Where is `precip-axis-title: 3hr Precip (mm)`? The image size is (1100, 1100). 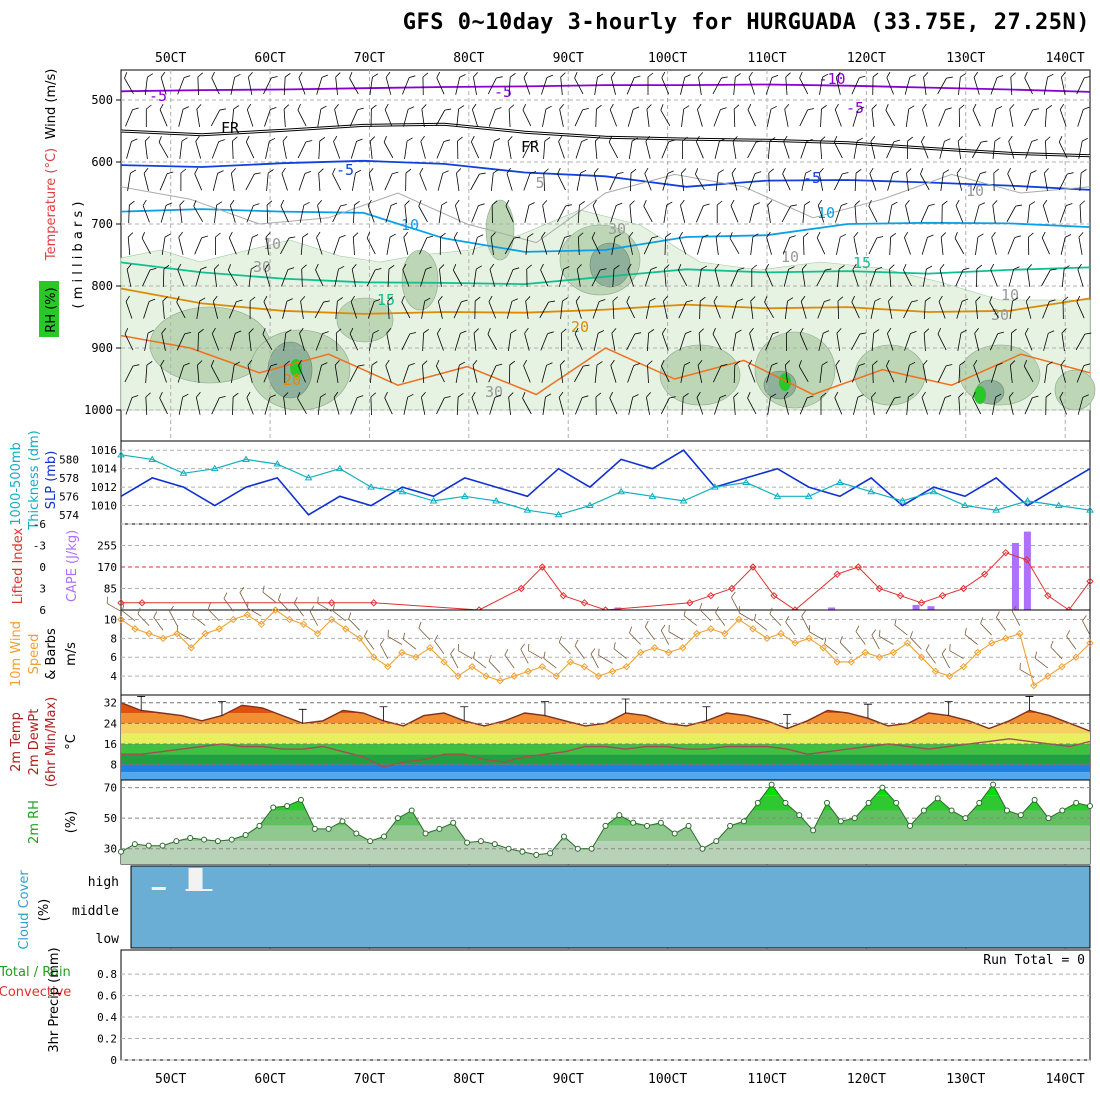
precip-axis-title: 3hr Precip (mm) is located at coordinates (54, 999).